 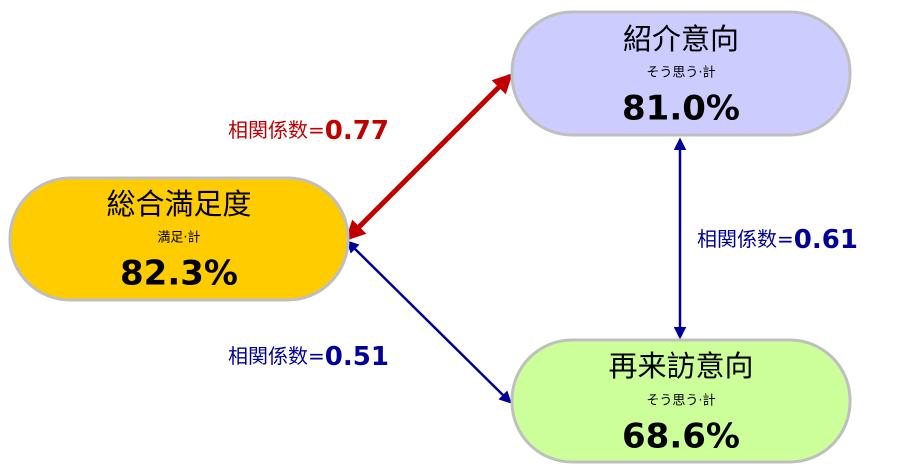 What do you see at coordinates (680, 366) in the screenshot?
I see `node-title: 再来訪意向` at bounding box center [680, 366].